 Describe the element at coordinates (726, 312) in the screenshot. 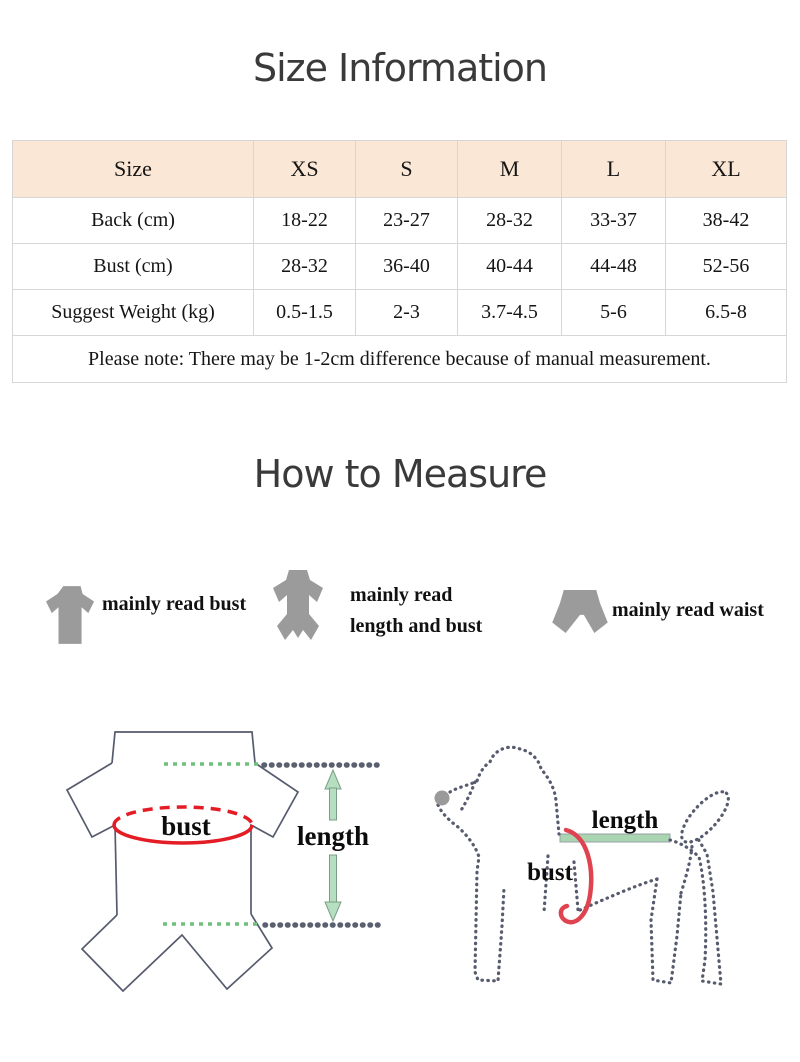

I see `cell-value: 6.5-8` at that location.